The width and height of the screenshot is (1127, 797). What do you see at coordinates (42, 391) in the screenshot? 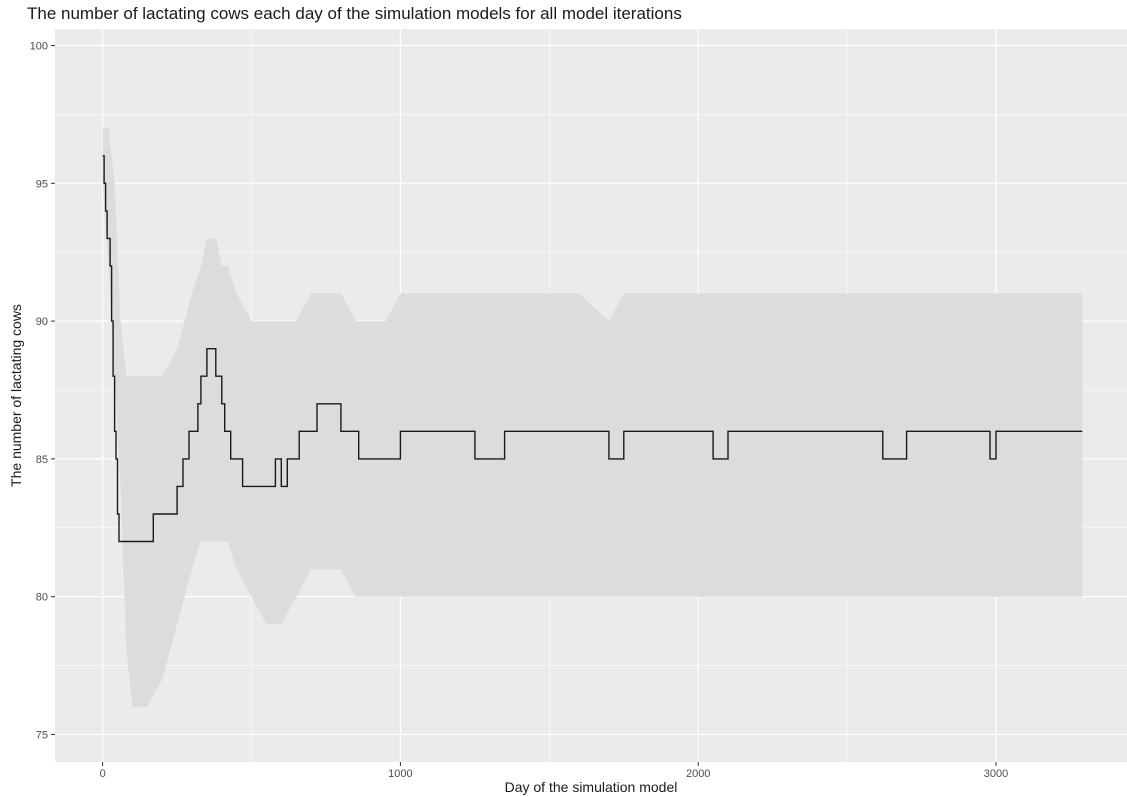
I see `y-axis: 75 80 85 90 95 100` at bounding box center [42, 391].